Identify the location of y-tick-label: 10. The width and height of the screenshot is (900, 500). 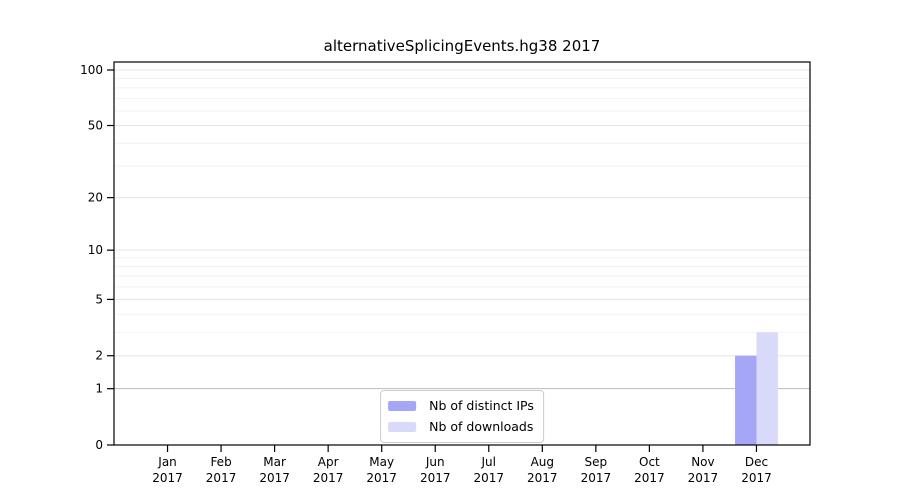
(95, 250).